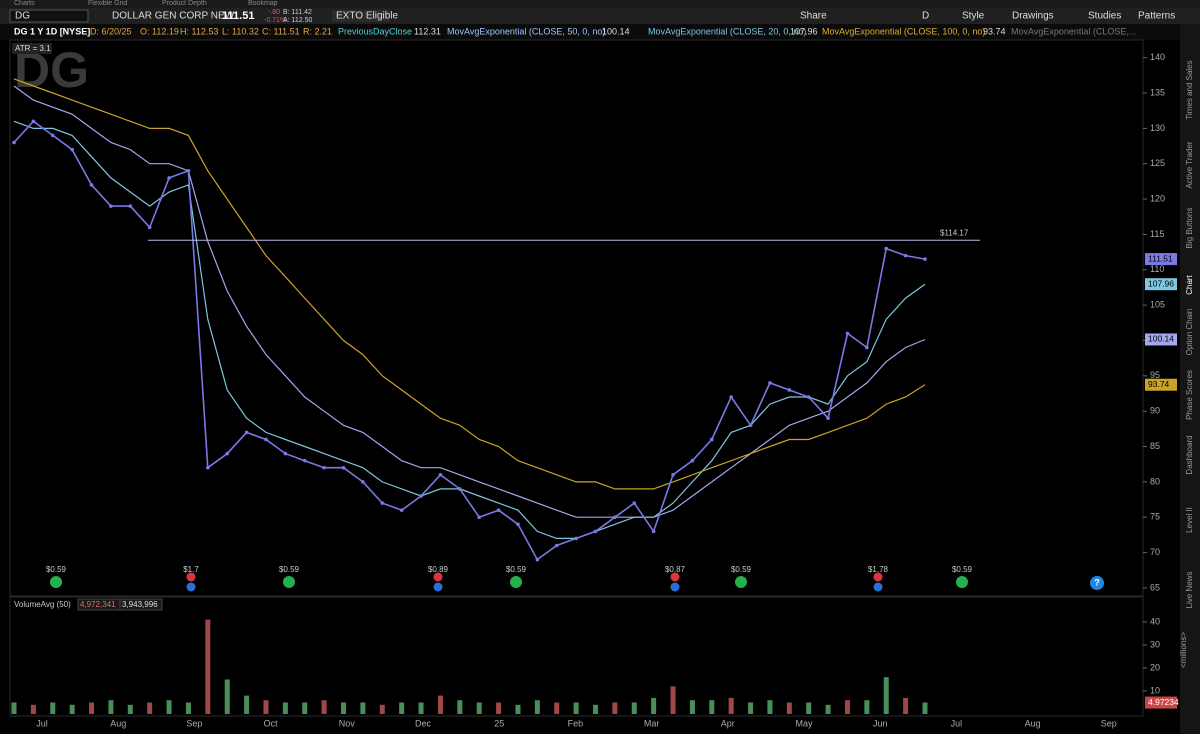 This screenshot has width=1200, height=734. Describe the element at coordinates (576, 723) in the screenshot. I see `x-tick-label: Feb` at that location.